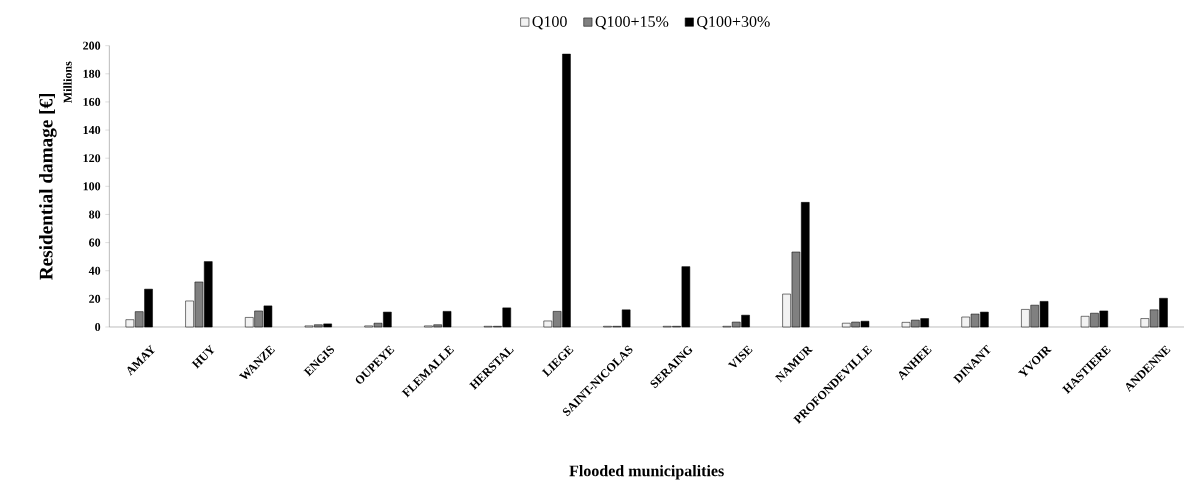 This screenshot has width=1187, height=499. Describe the element at coordinates (48, 186) in the screenshot. I see `y-axis-title: Residential damage [€]` at that location.